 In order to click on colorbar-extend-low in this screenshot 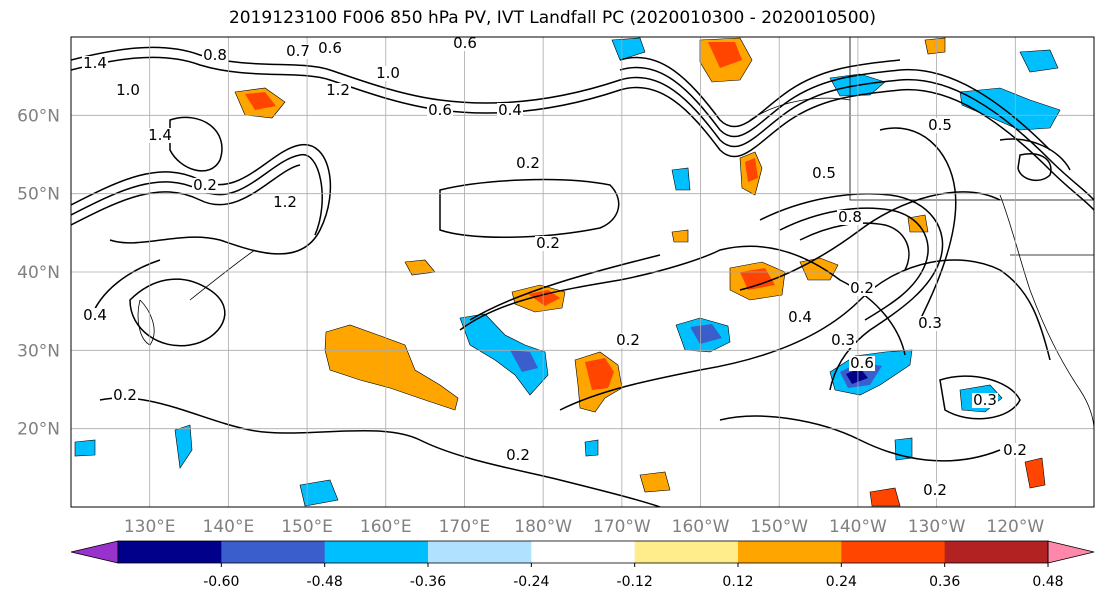, I will do `click(94, 552)`.